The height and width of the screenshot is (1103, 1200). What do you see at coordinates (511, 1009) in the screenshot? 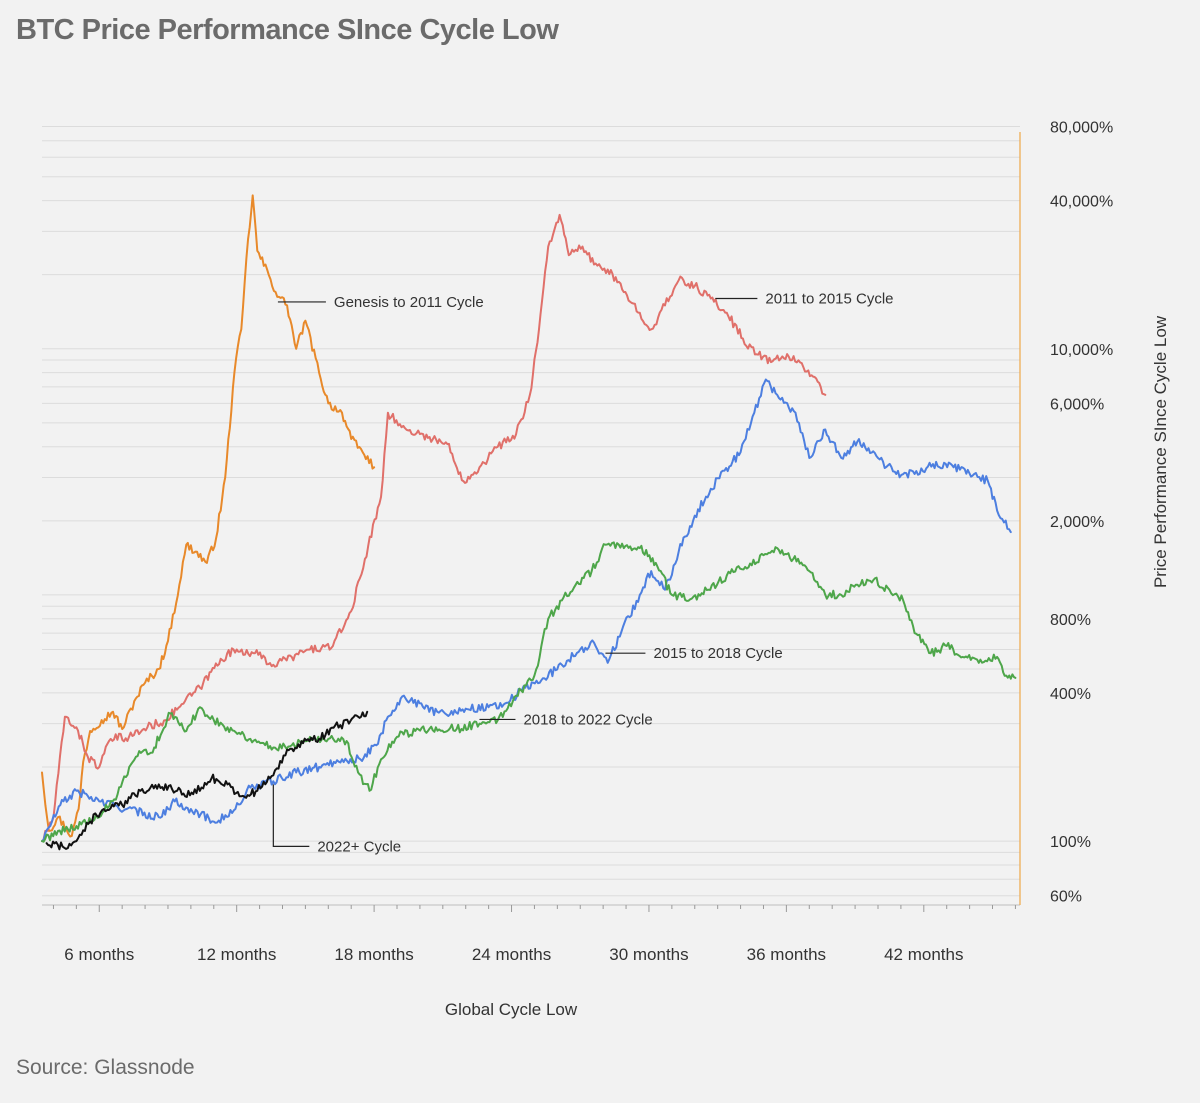
I see `x-axis-title: Global Cycle Low` at bounding box center [511, 1009].